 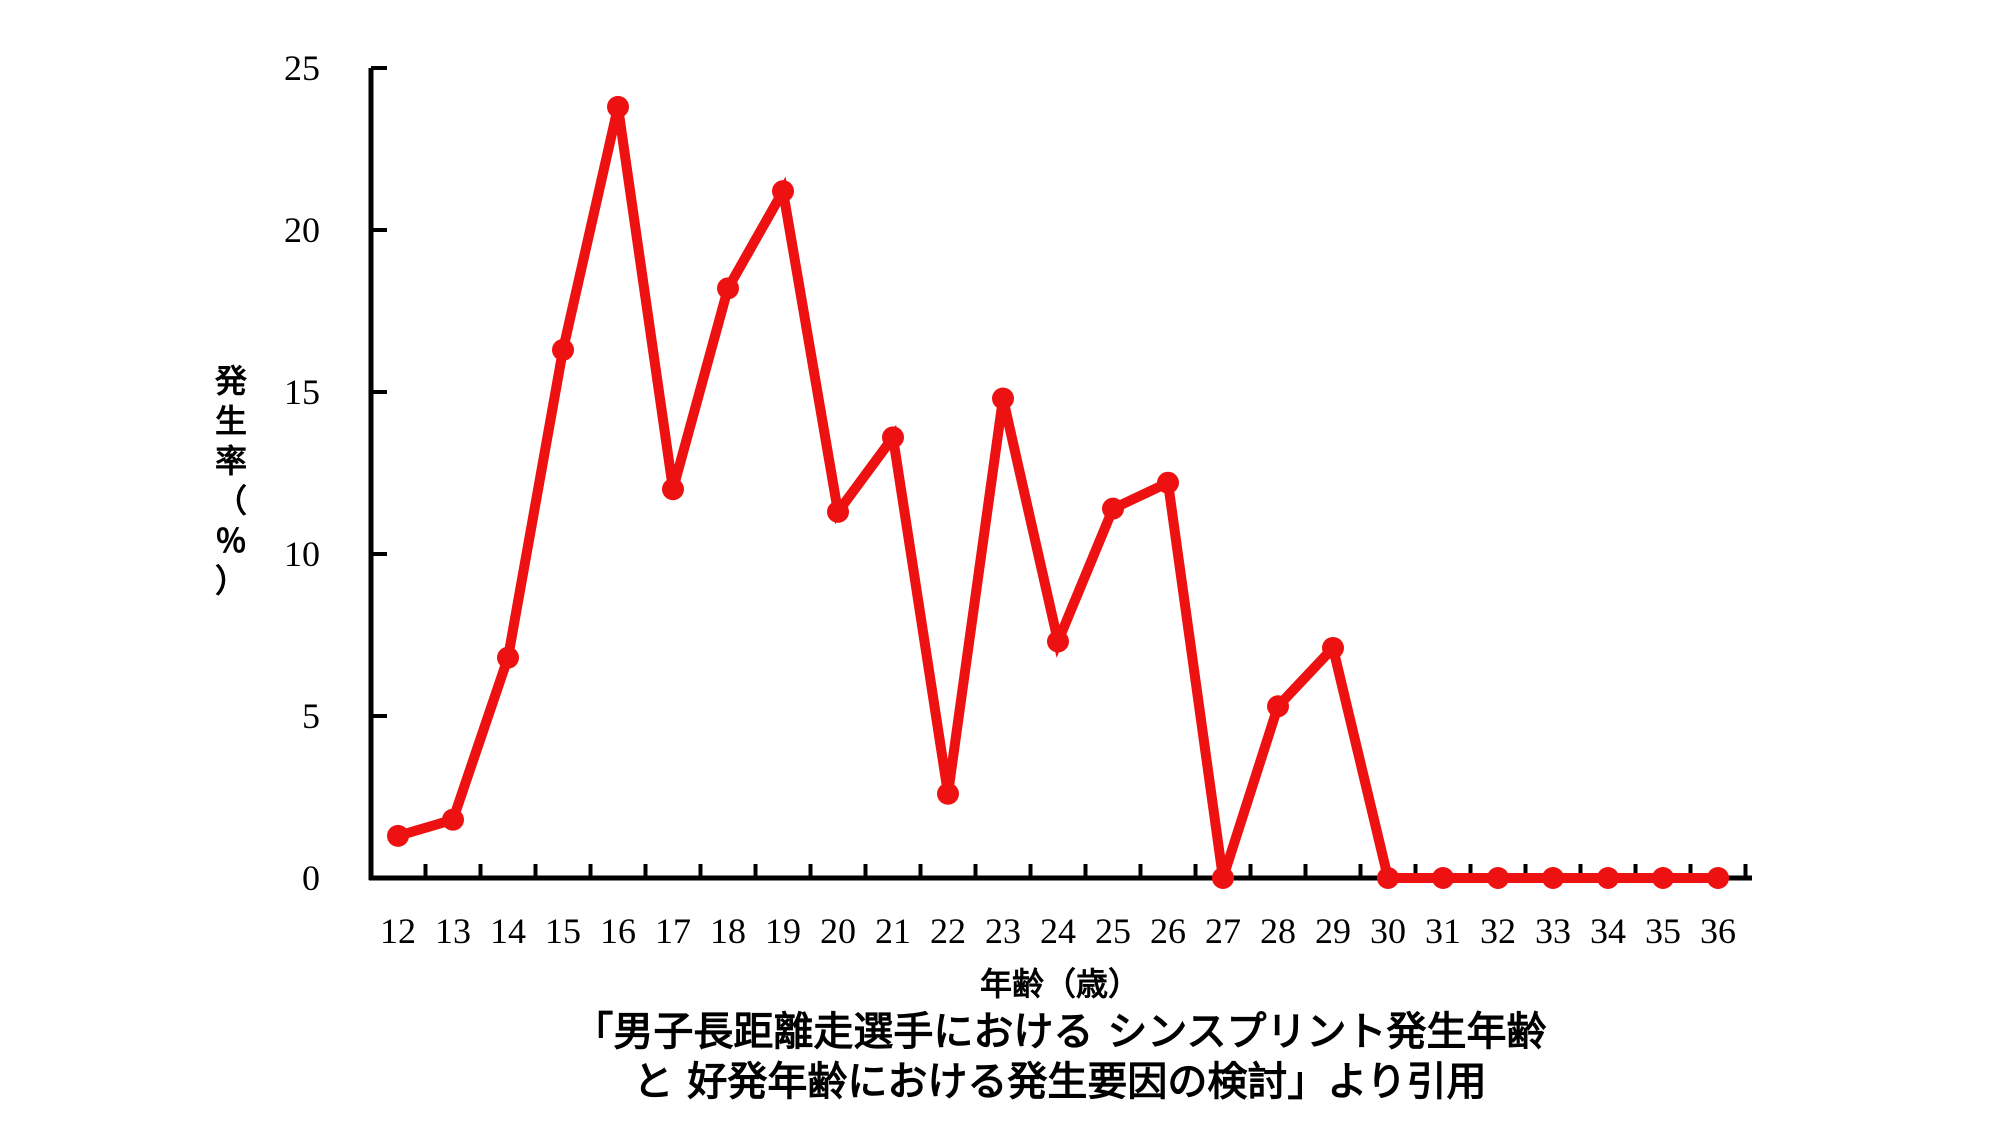 What do you see at coordinates (1223, 931) in the screenshot?
I see `x-tick-label: 27` at bounding box center [1223, 931].